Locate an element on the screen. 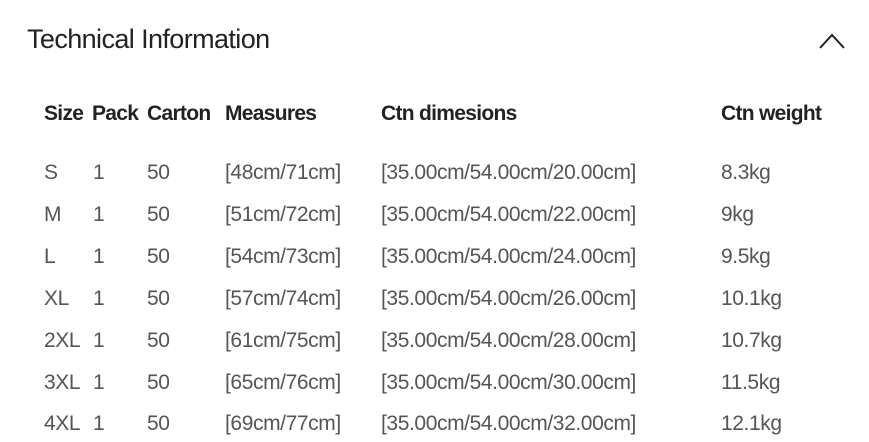 This screenshot has height=442, width=869. cell-ctn-dimensions: [35.00cm/54.00cm/32.00cm] is located at coordinates (508, 424).